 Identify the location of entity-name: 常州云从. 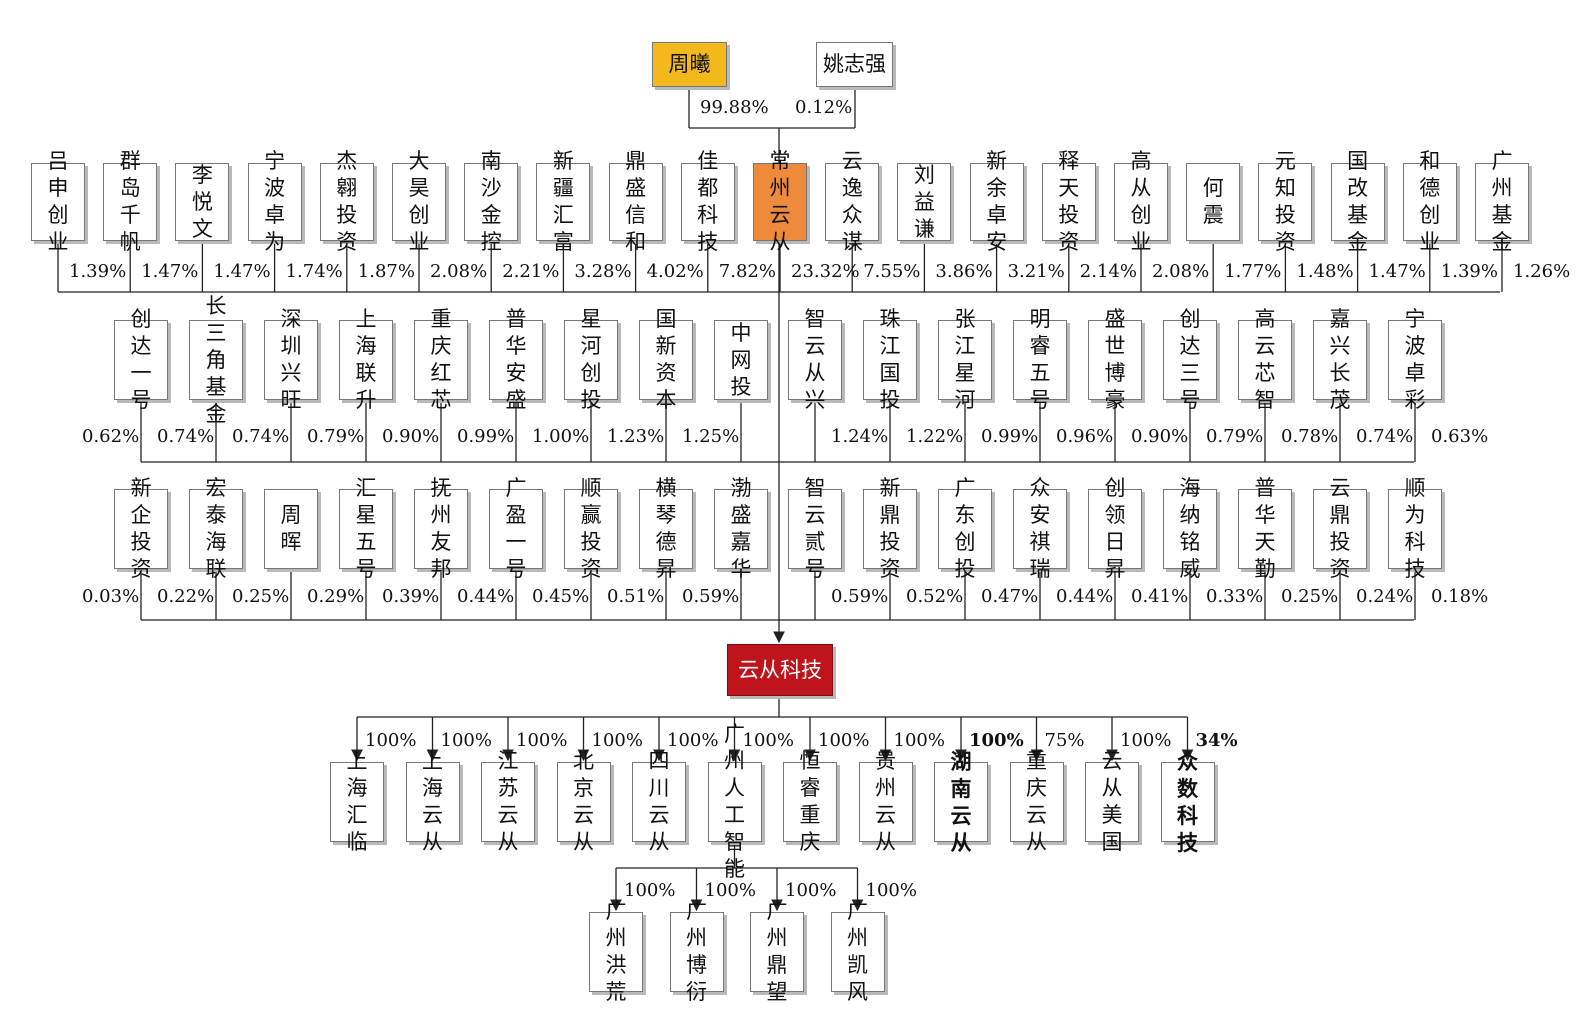
(780, 201).